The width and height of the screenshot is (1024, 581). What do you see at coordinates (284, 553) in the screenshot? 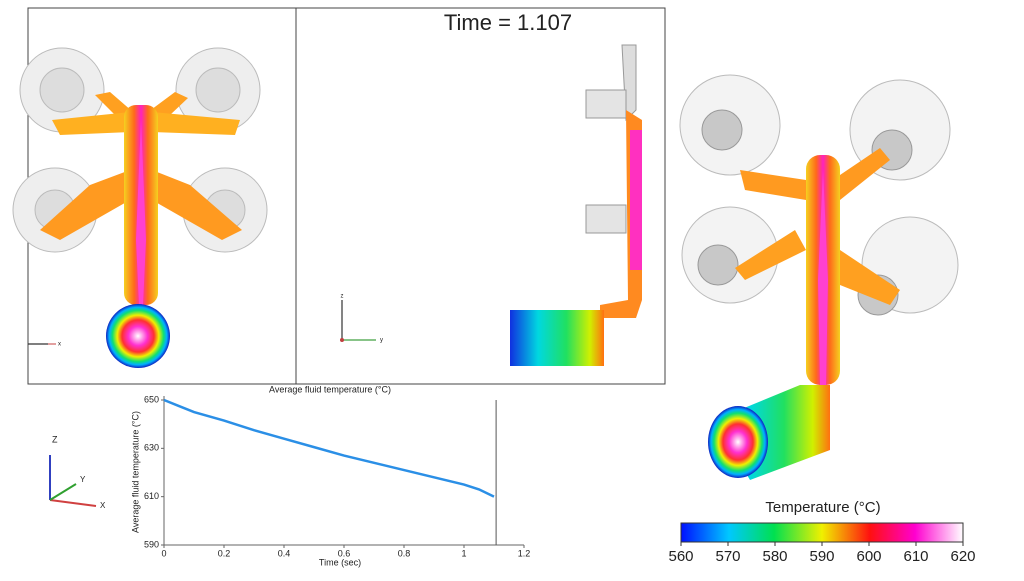
I see `x-tick-label: 0.4` at bounding box center [284, 553].